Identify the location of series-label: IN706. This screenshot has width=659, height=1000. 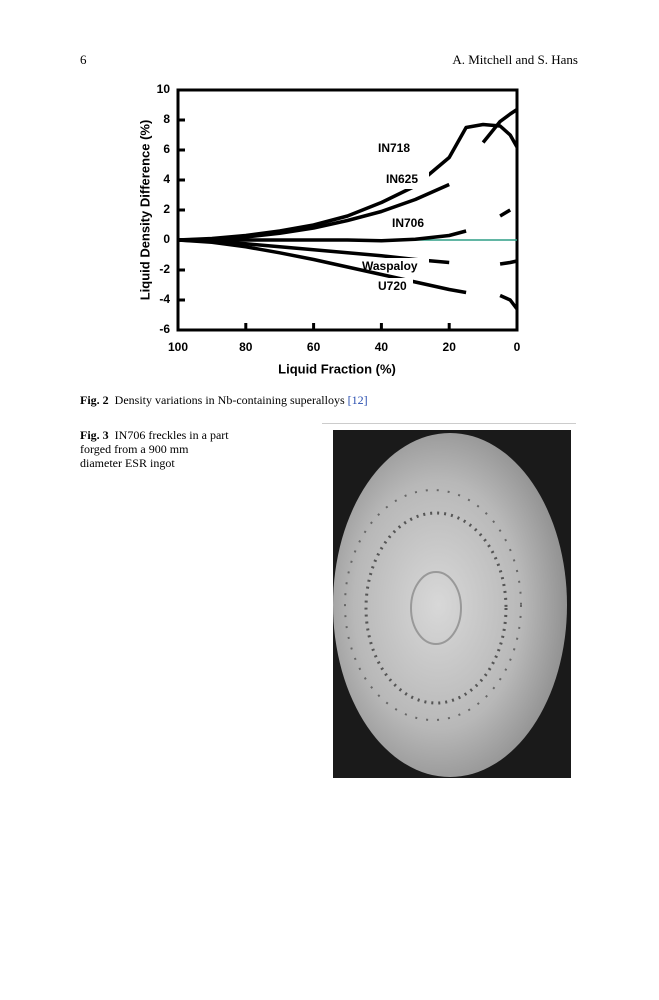
(408, 223).